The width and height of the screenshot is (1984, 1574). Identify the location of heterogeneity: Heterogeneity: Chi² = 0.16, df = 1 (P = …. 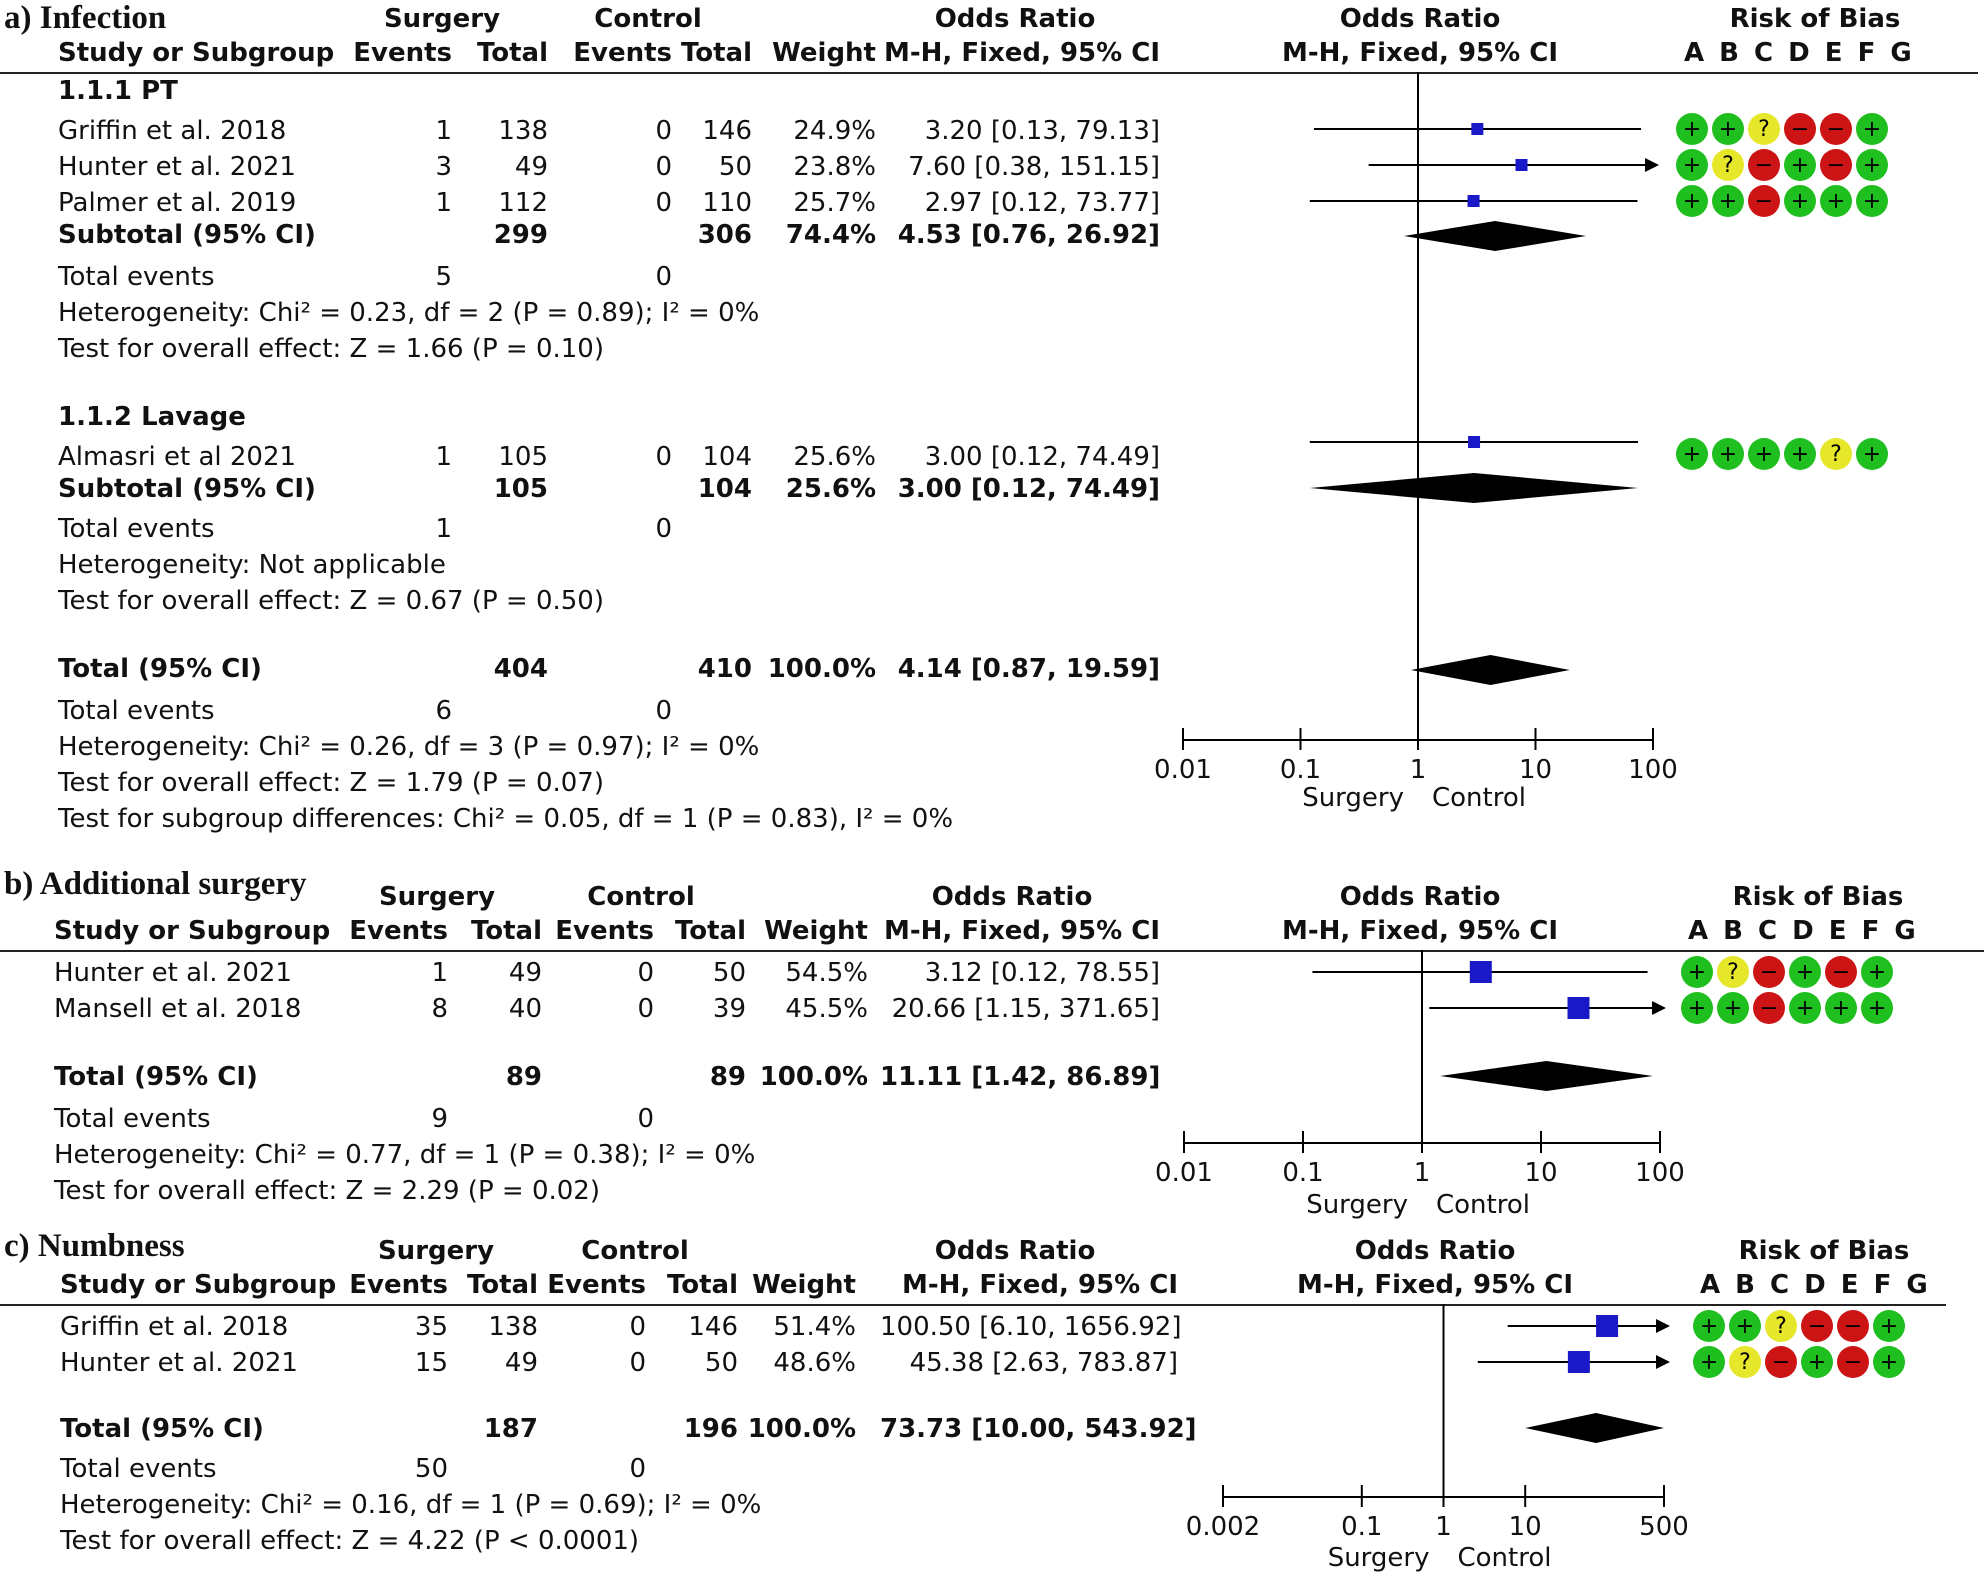
(411, 1505).